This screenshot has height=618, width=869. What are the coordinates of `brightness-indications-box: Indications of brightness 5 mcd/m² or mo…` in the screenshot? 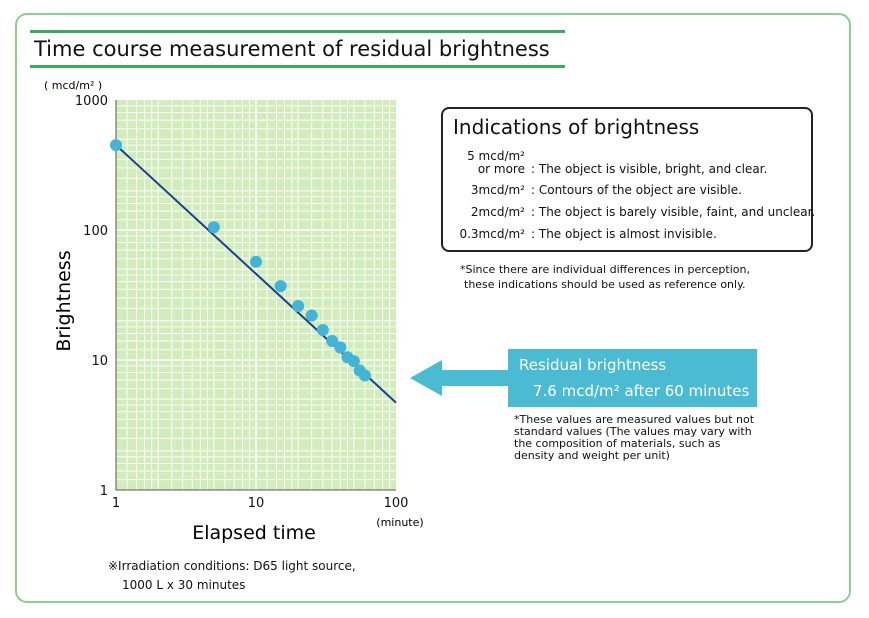 It's located at (628, 179).